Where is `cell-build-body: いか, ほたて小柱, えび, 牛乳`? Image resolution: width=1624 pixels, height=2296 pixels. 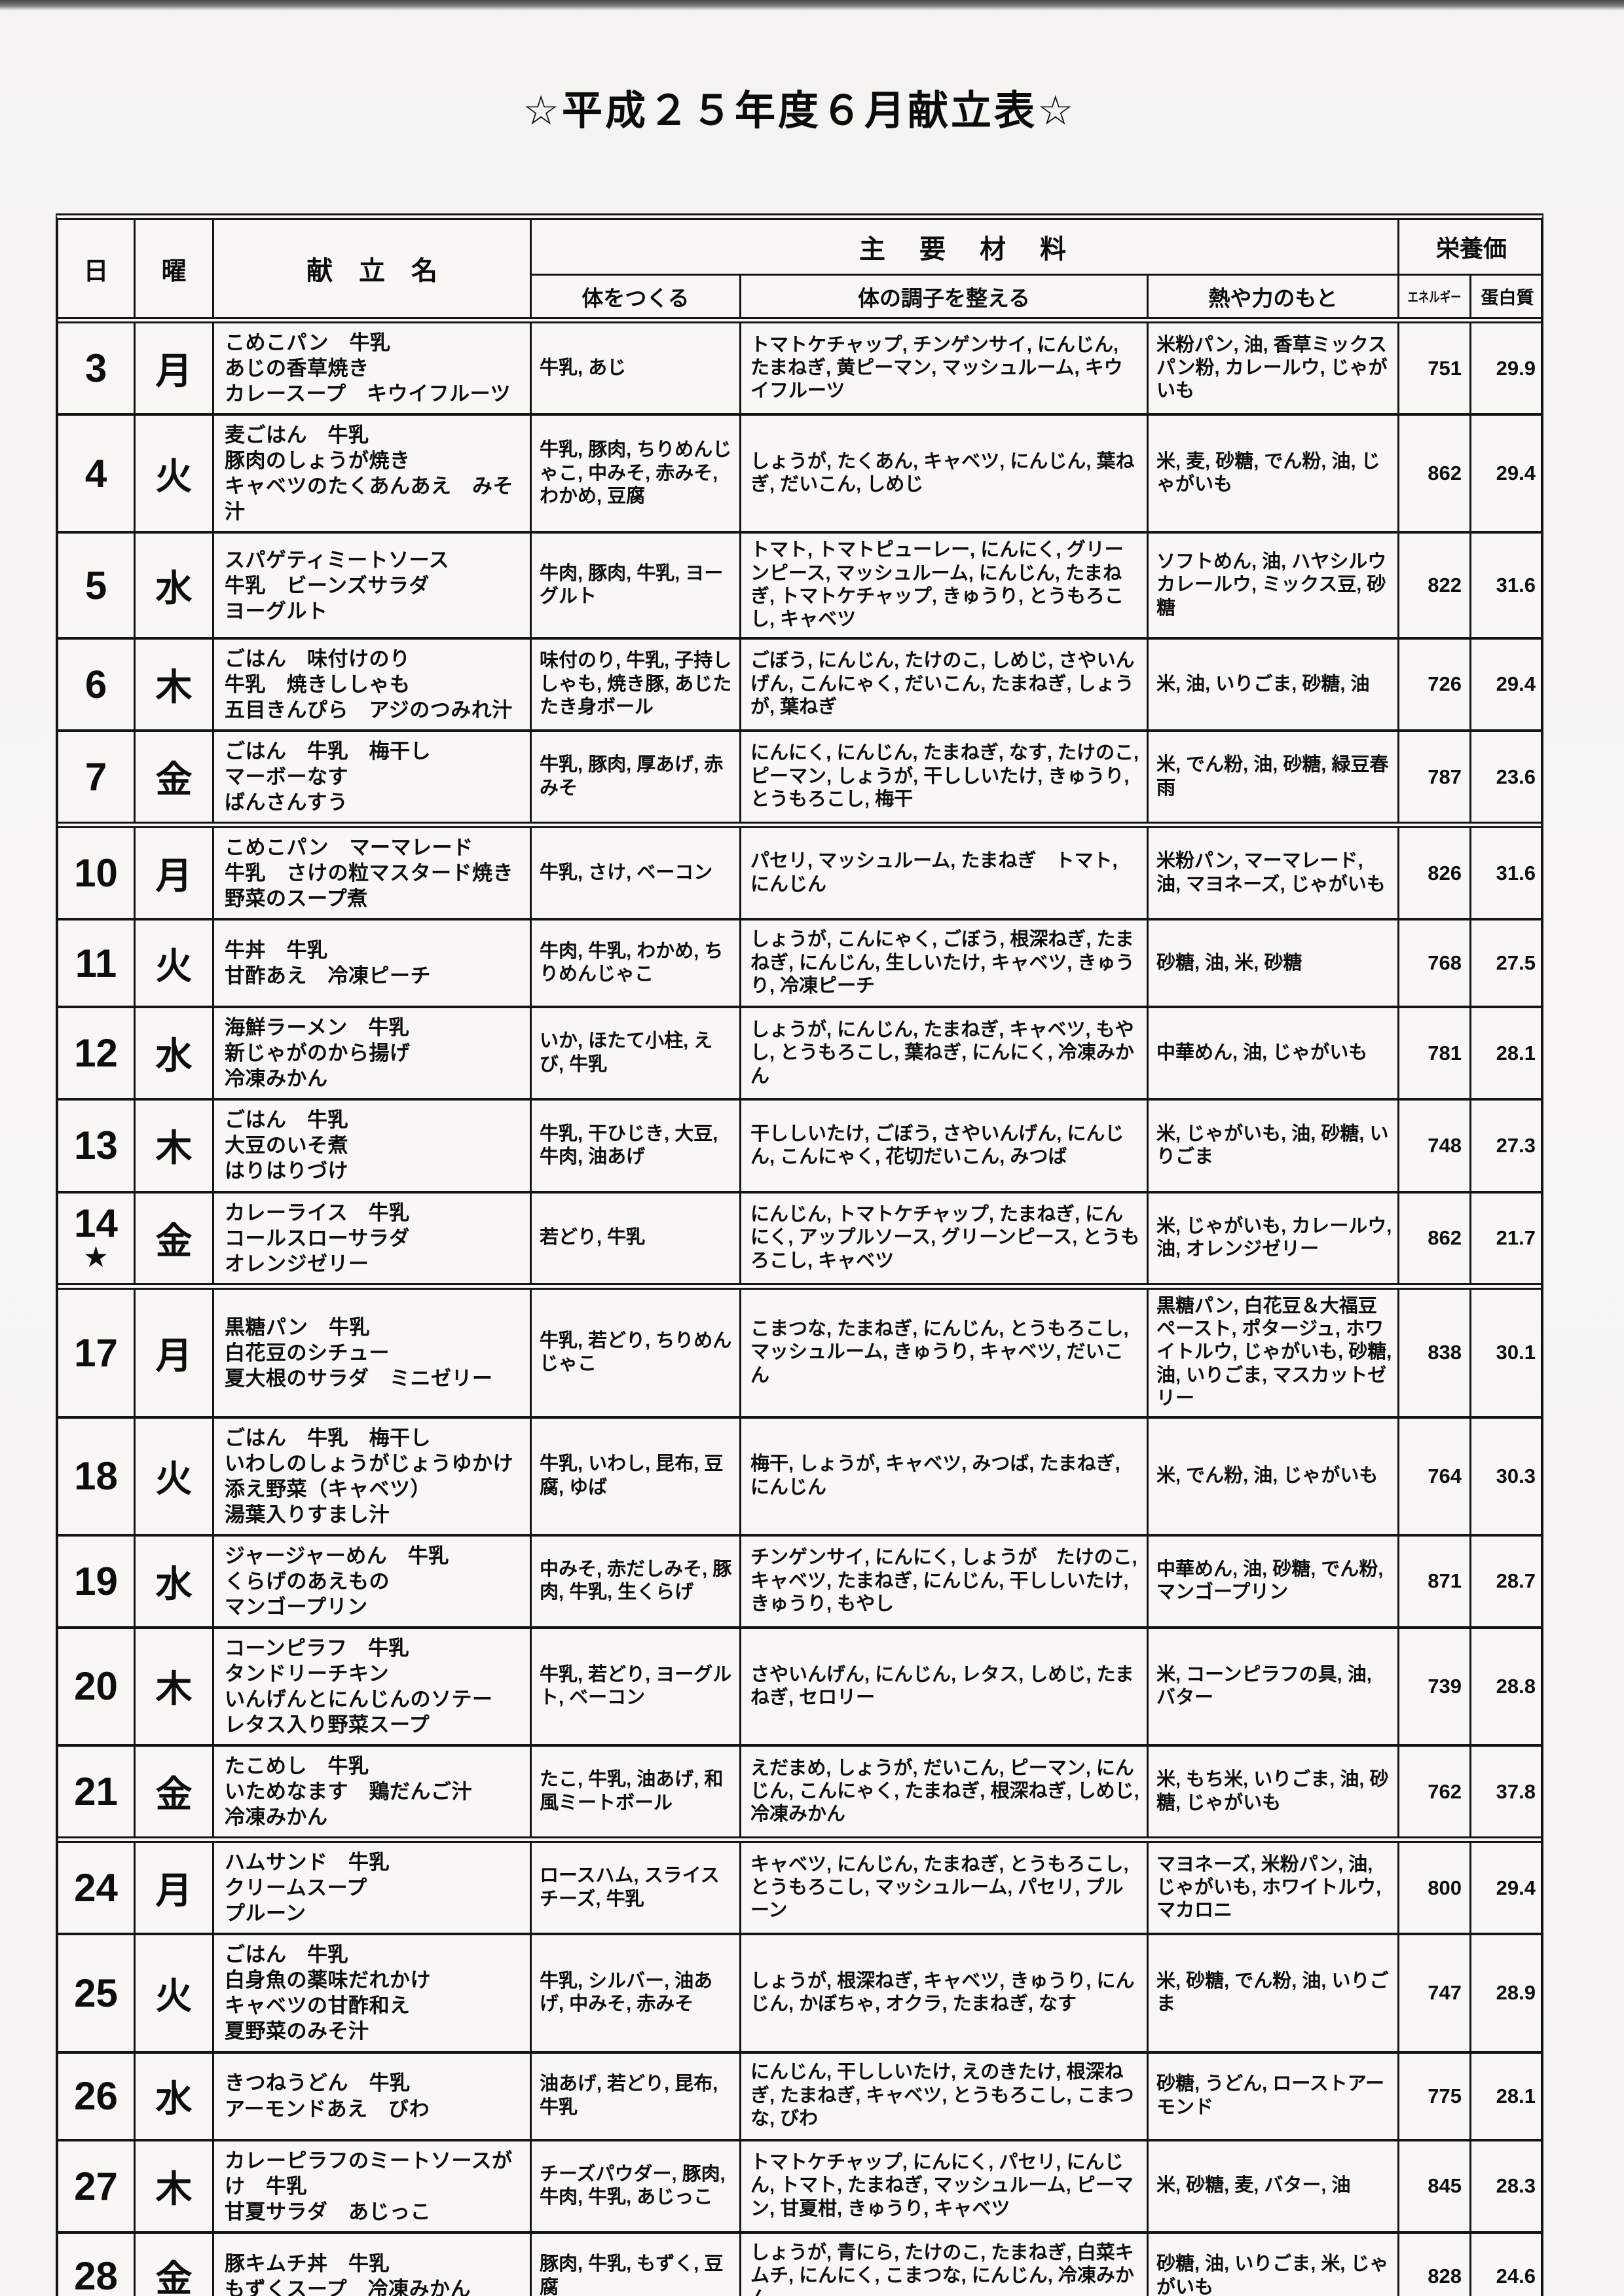
cell-build-body: いか, ほたて小柱, えび, 牛乳 is located at coordinates (634, 1053).